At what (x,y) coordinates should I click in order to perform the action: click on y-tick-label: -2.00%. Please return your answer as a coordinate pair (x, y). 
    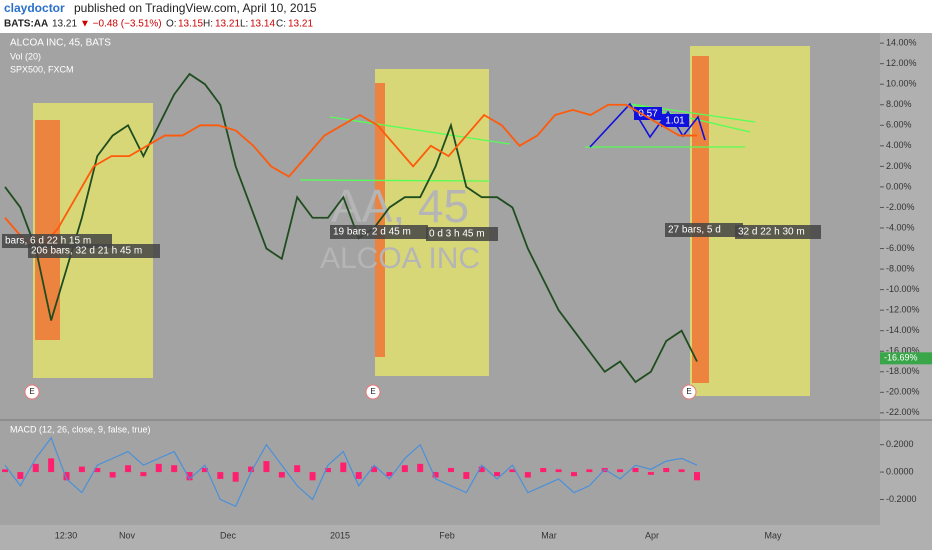
    Looking at the image, I should click on (900, 207).